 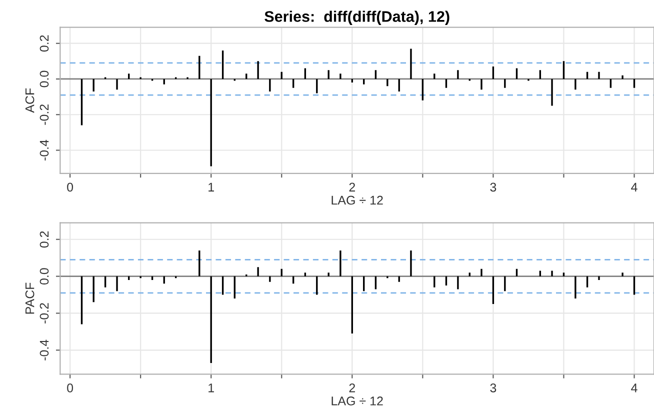 I want to click on y-axis-title: PACF, so click(x=29, y=298).